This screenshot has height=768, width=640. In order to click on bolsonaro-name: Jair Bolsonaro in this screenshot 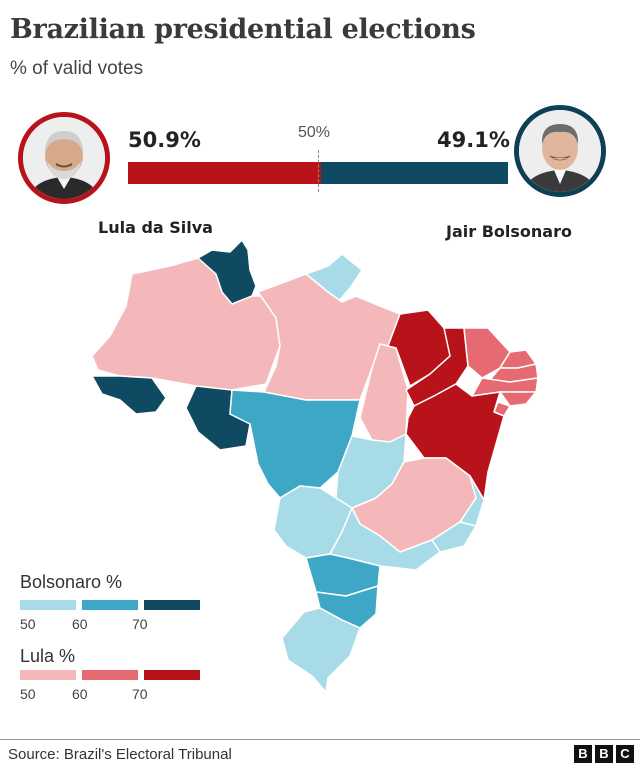, I will do `click(509, 231)`.